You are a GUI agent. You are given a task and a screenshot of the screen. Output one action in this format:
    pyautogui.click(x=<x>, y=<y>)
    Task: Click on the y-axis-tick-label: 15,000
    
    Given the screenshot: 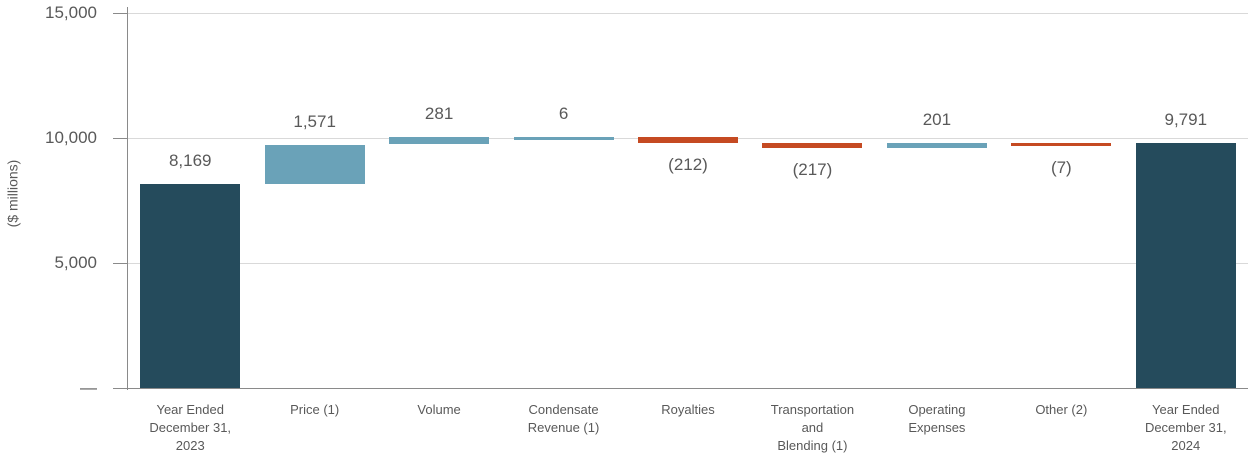 What is the action you would take?
    pyautogui.click(x=71, y=12)
    